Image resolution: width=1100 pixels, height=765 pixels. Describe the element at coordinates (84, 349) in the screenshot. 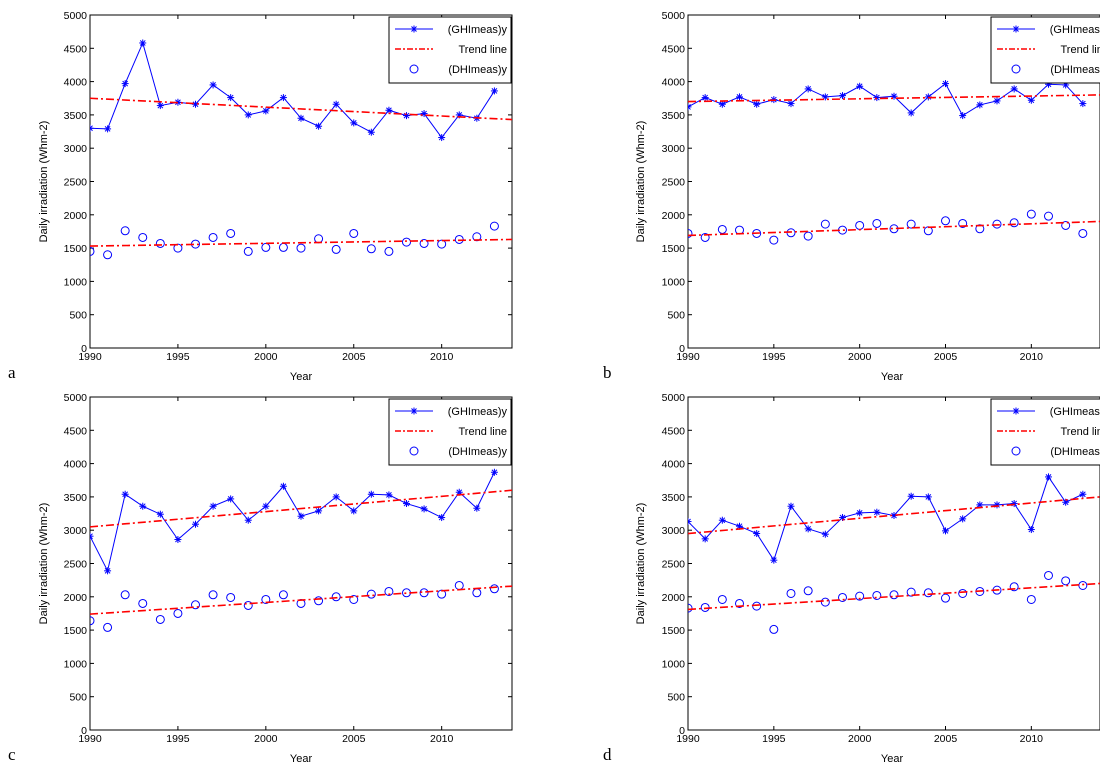

I see `y-tick-label: 0` at that location.